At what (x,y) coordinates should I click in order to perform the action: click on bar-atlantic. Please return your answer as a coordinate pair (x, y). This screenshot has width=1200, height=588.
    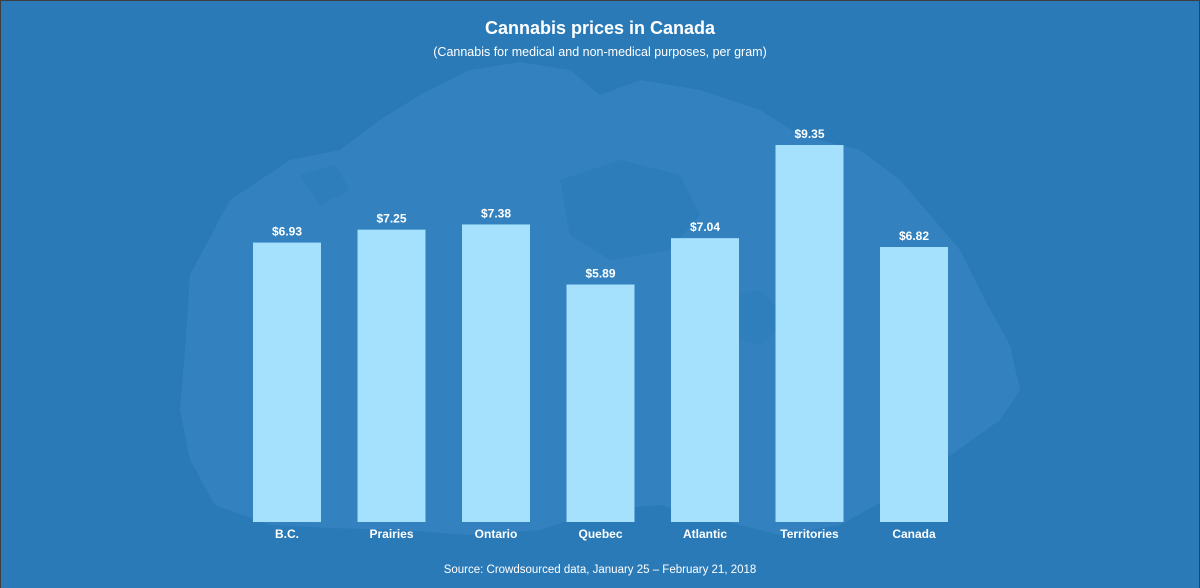
    Looking at the image, I should click on (705, 380).